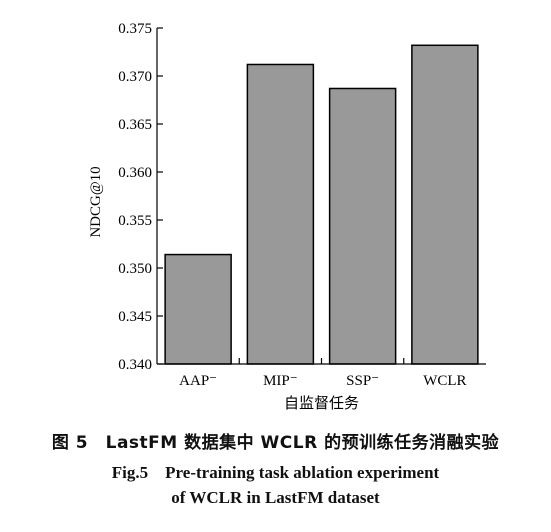  Describe the element at coordinates (135, 365) in the screenshot. I see `y-tick-label: 0.340` at that location.